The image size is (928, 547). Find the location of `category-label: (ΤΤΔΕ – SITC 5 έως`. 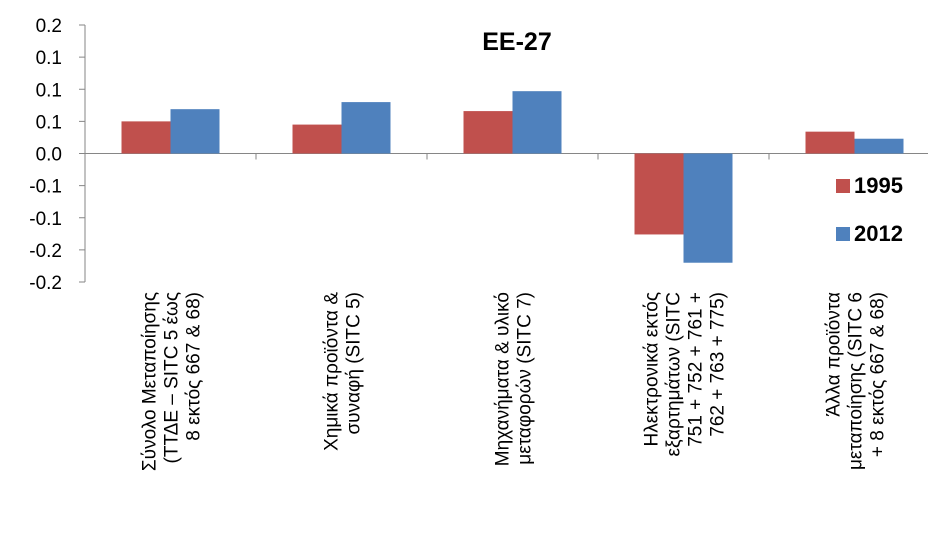

category-label: (ΤΤΔΕ – SITC 5 έως is located at coordinates (172, 377).